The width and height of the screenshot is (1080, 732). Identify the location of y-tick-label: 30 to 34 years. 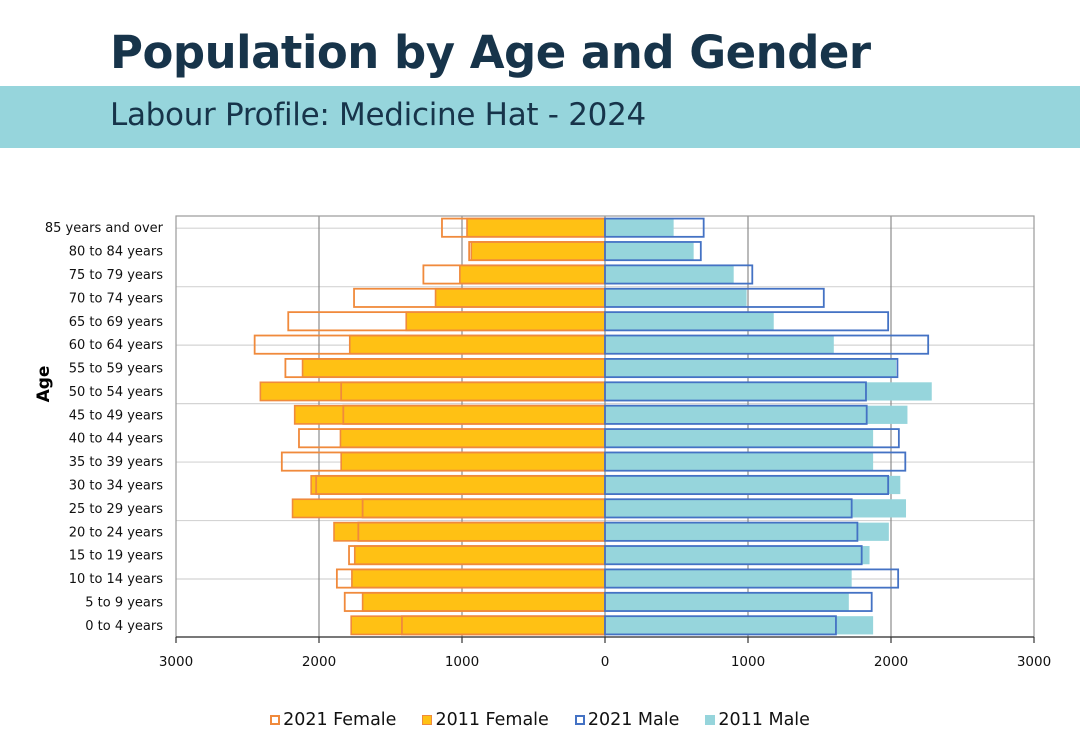
(116, 485).